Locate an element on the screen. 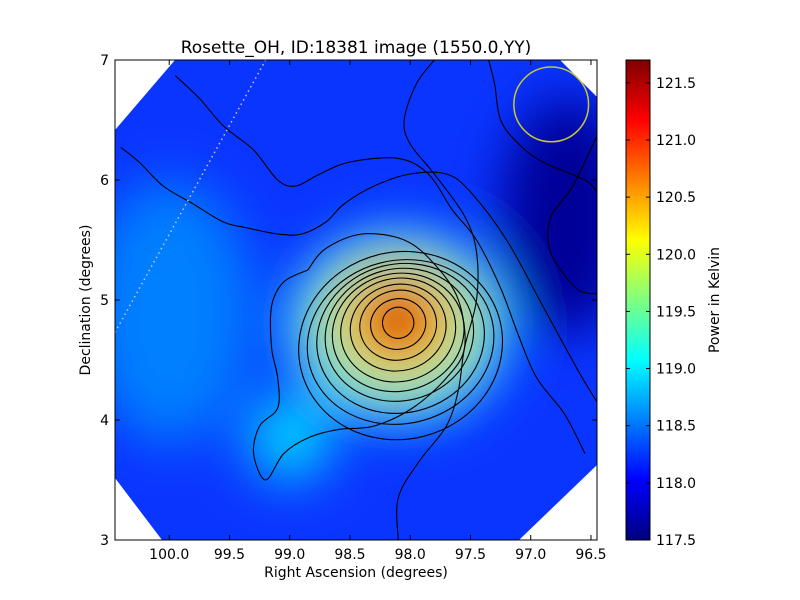  chart-title: Rosette_OH, ID:18381 image (1550.0,YY) is located at coordinates (356, 48).